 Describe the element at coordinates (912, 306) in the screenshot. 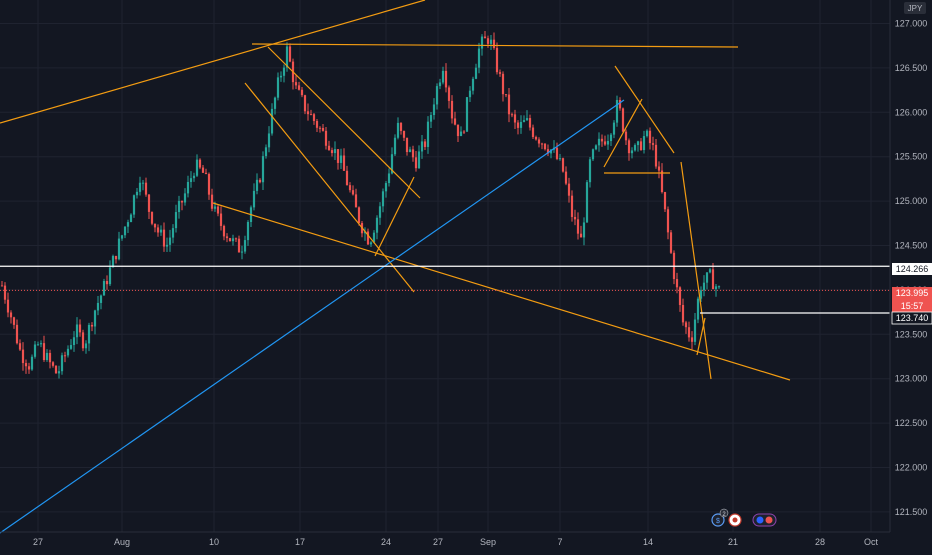

I see `countdown-label: 15:57` at that location.